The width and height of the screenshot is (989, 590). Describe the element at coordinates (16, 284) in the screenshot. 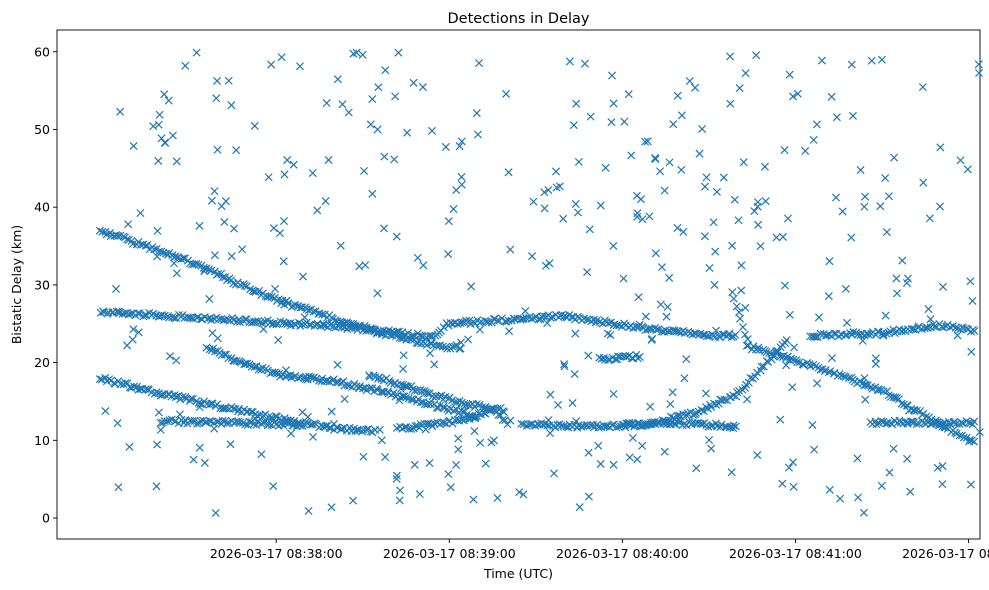

I see `y-axis-label: Bistatic Delay (km)` at that location.